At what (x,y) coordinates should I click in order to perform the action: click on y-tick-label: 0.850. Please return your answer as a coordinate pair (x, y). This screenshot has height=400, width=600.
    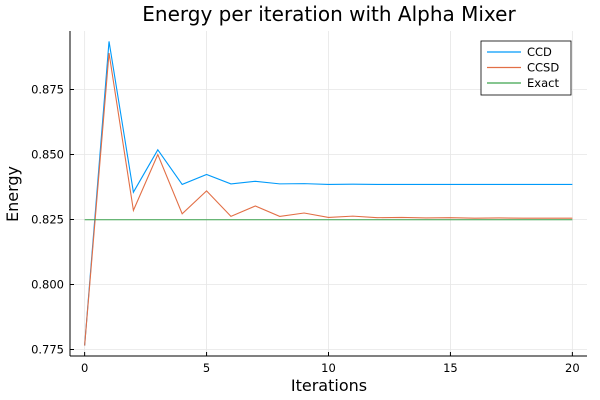
    Looking at the image, I should click on (47, 155).